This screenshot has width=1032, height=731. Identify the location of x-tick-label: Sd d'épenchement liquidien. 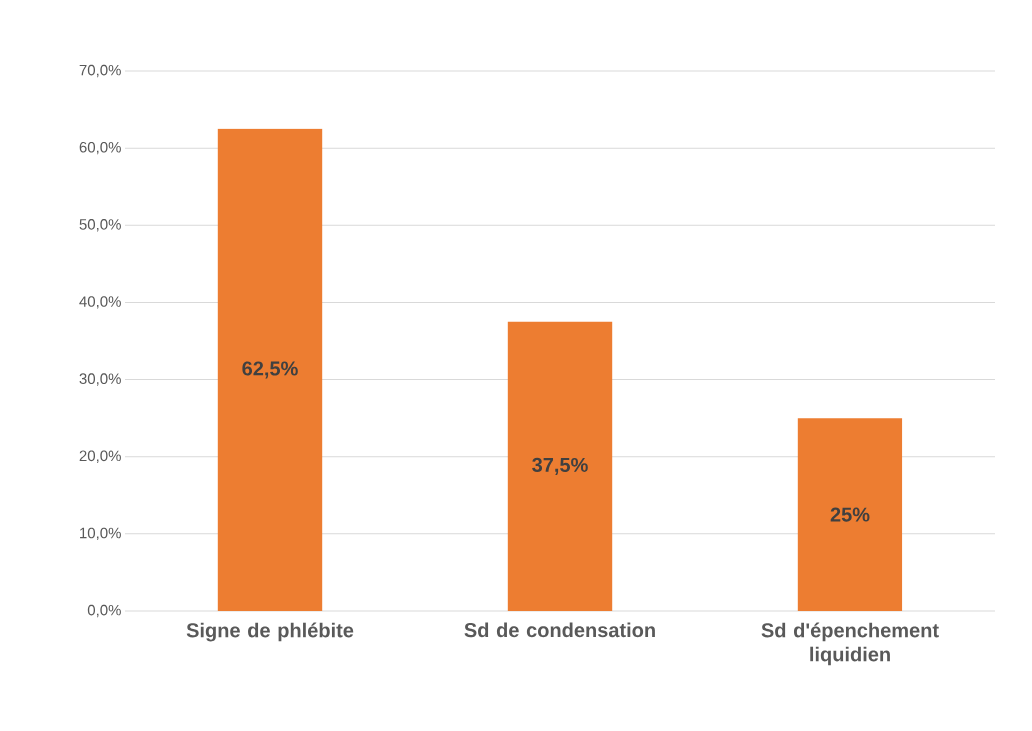
(850, 644).